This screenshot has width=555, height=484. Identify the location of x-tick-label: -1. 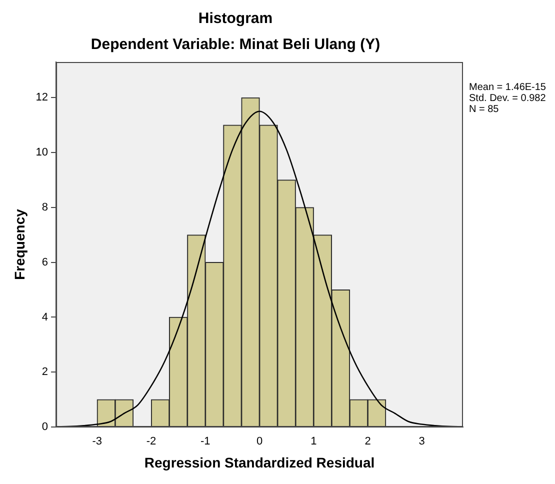
(205, 442).